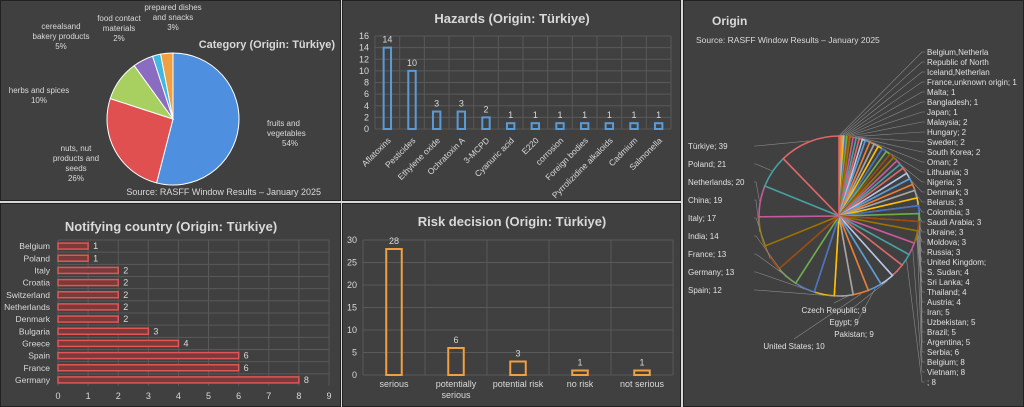 The height and width of the screenshot is (407, 1024). What do you see at coordinates (947, 122) in the screenshot?
I see `slice-label: Malaysia; 2` at bounding box center [947, 122].